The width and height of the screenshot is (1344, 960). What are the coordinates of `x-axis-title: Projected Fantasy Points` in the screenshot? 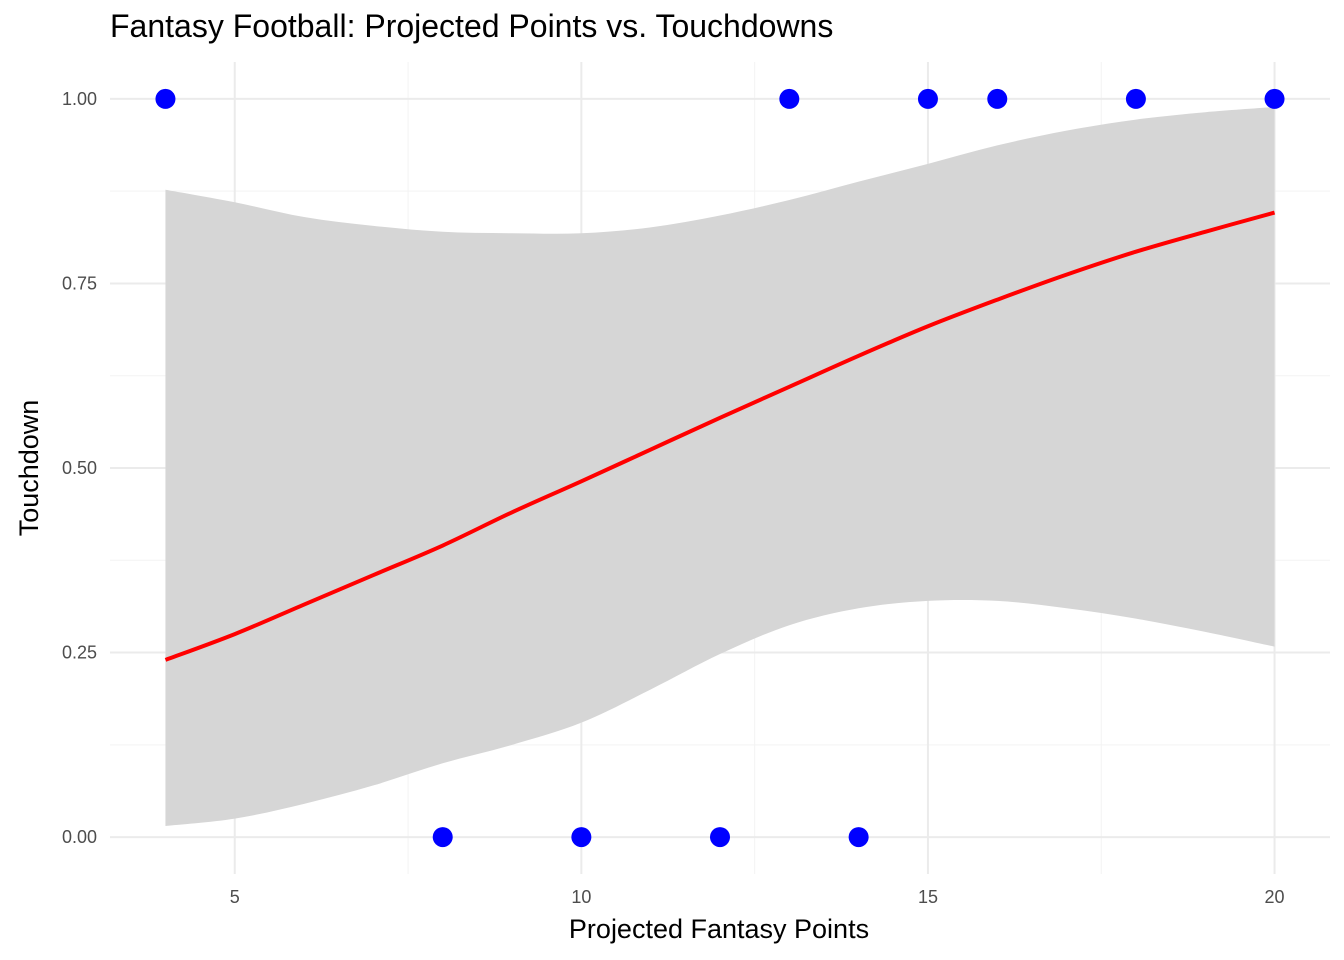 It's located at (719, 929).